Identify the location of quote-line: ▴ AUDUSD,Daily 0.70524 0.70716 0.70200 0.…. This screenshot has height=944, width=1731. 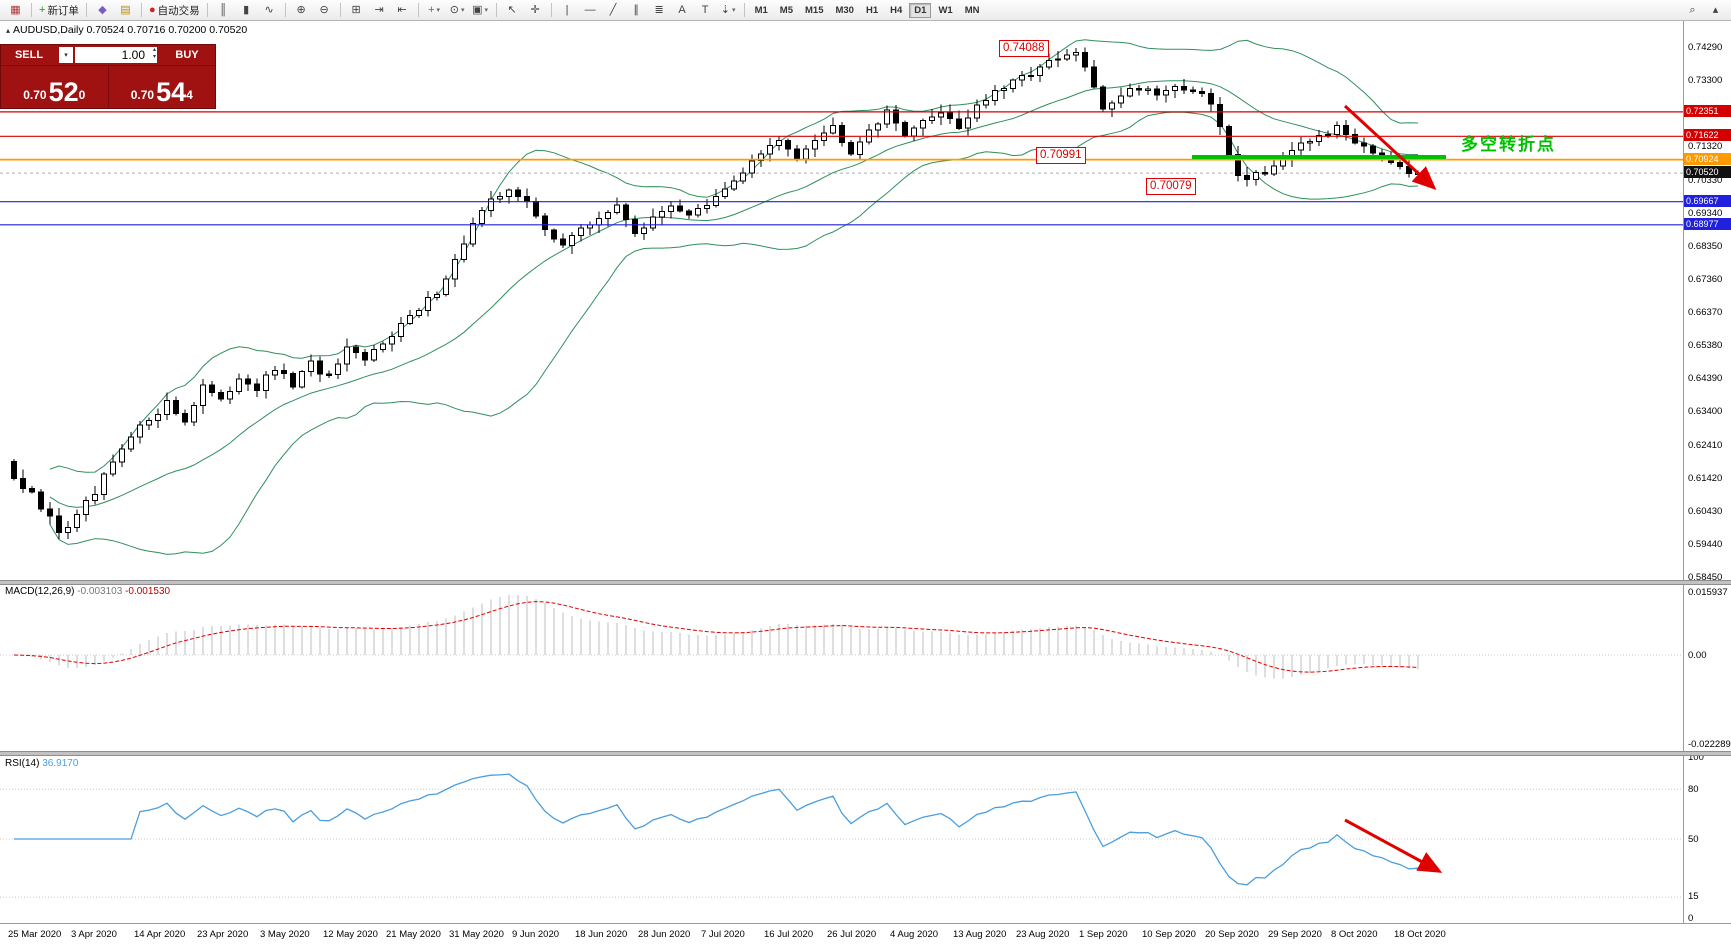
(126, 30).